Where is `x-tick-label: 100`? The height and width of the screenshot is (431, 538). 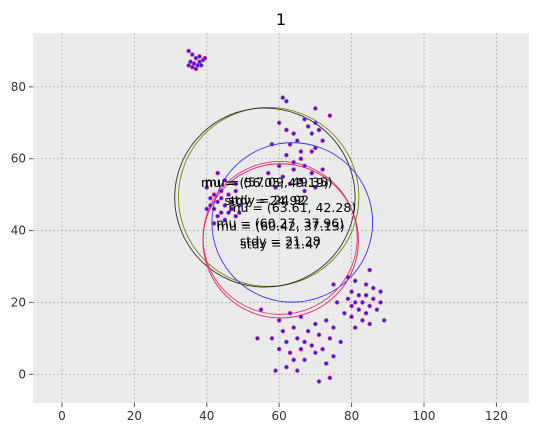
x-tick-label: 100 is located at coordinates (424, 416).